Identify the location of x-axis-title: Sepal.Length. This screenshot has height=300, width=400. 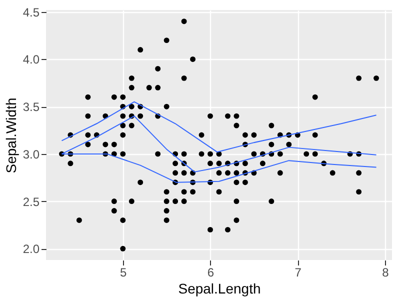
(219, 288).